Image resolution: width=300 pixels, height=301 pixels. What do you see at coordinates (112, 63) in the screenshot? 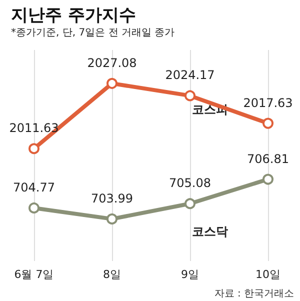
I see `data-label: 2027.08` at bounding box center [112, 63].